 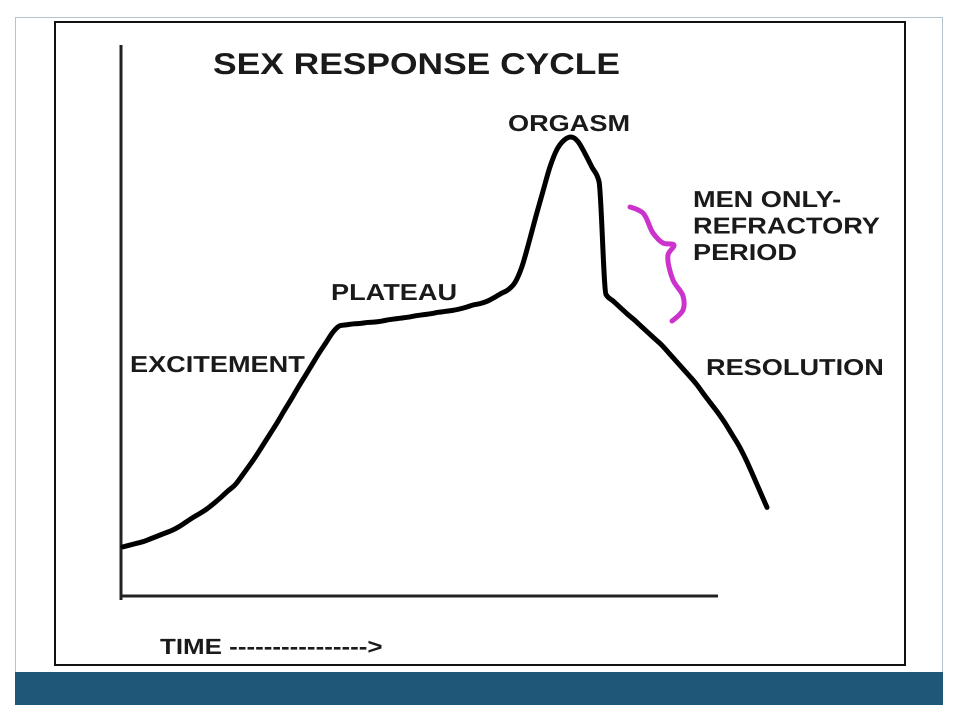 What do you see at coordinates (271, 647) in the screenshot?
I see `x-axis-title: TIME ---------------->` at bounding box center [271, 647].